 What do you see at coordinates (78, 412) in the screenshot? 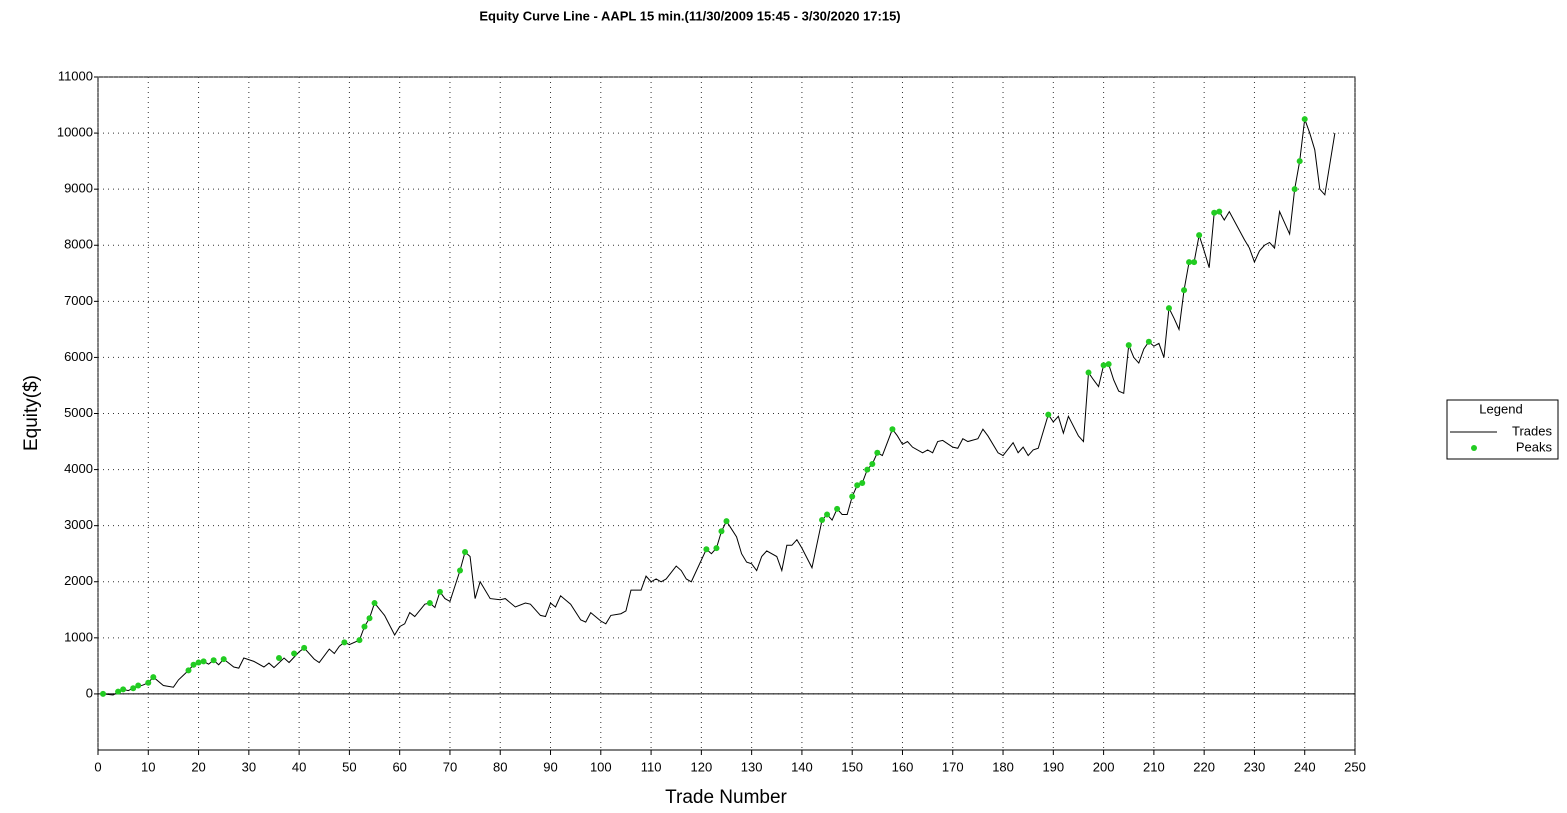
I see `y-tick-label: 5000` at bounding box center [78, 412].